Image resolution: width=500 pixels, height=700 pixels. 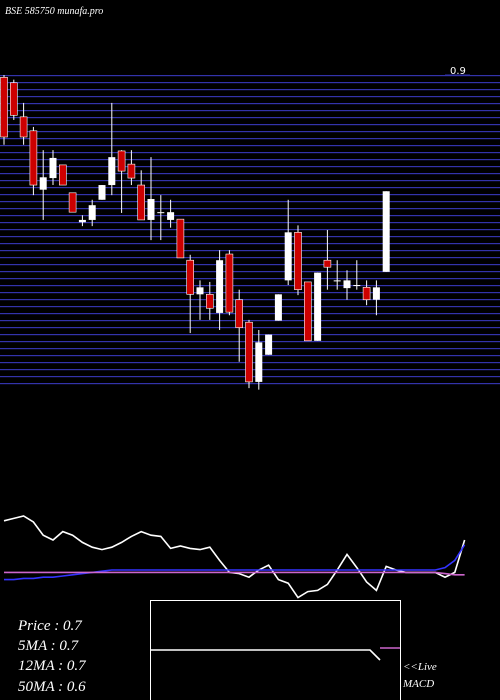 I want to click on info-price: Price : 0.7, so click(x=50, y=626).